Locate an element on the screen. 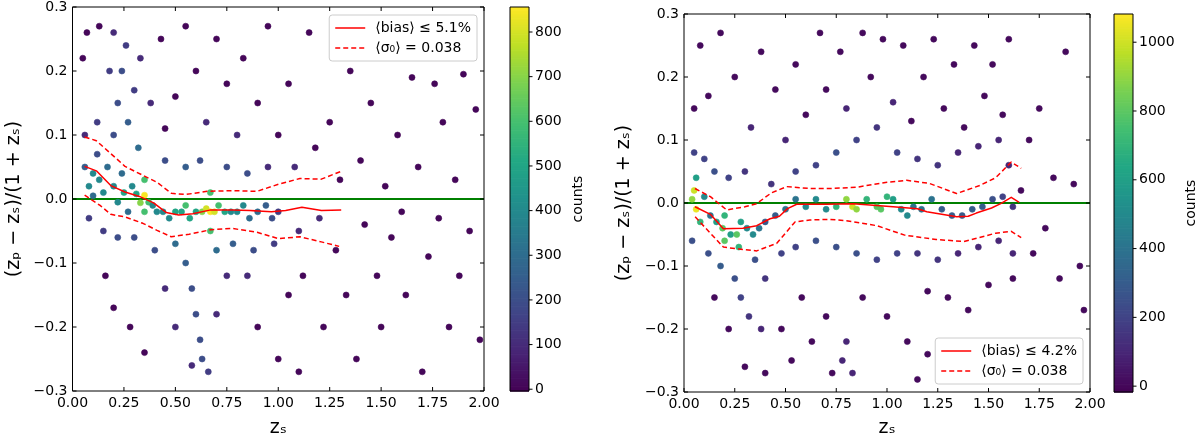  color-bar-label: 700 is located at coordinates (548, 75).